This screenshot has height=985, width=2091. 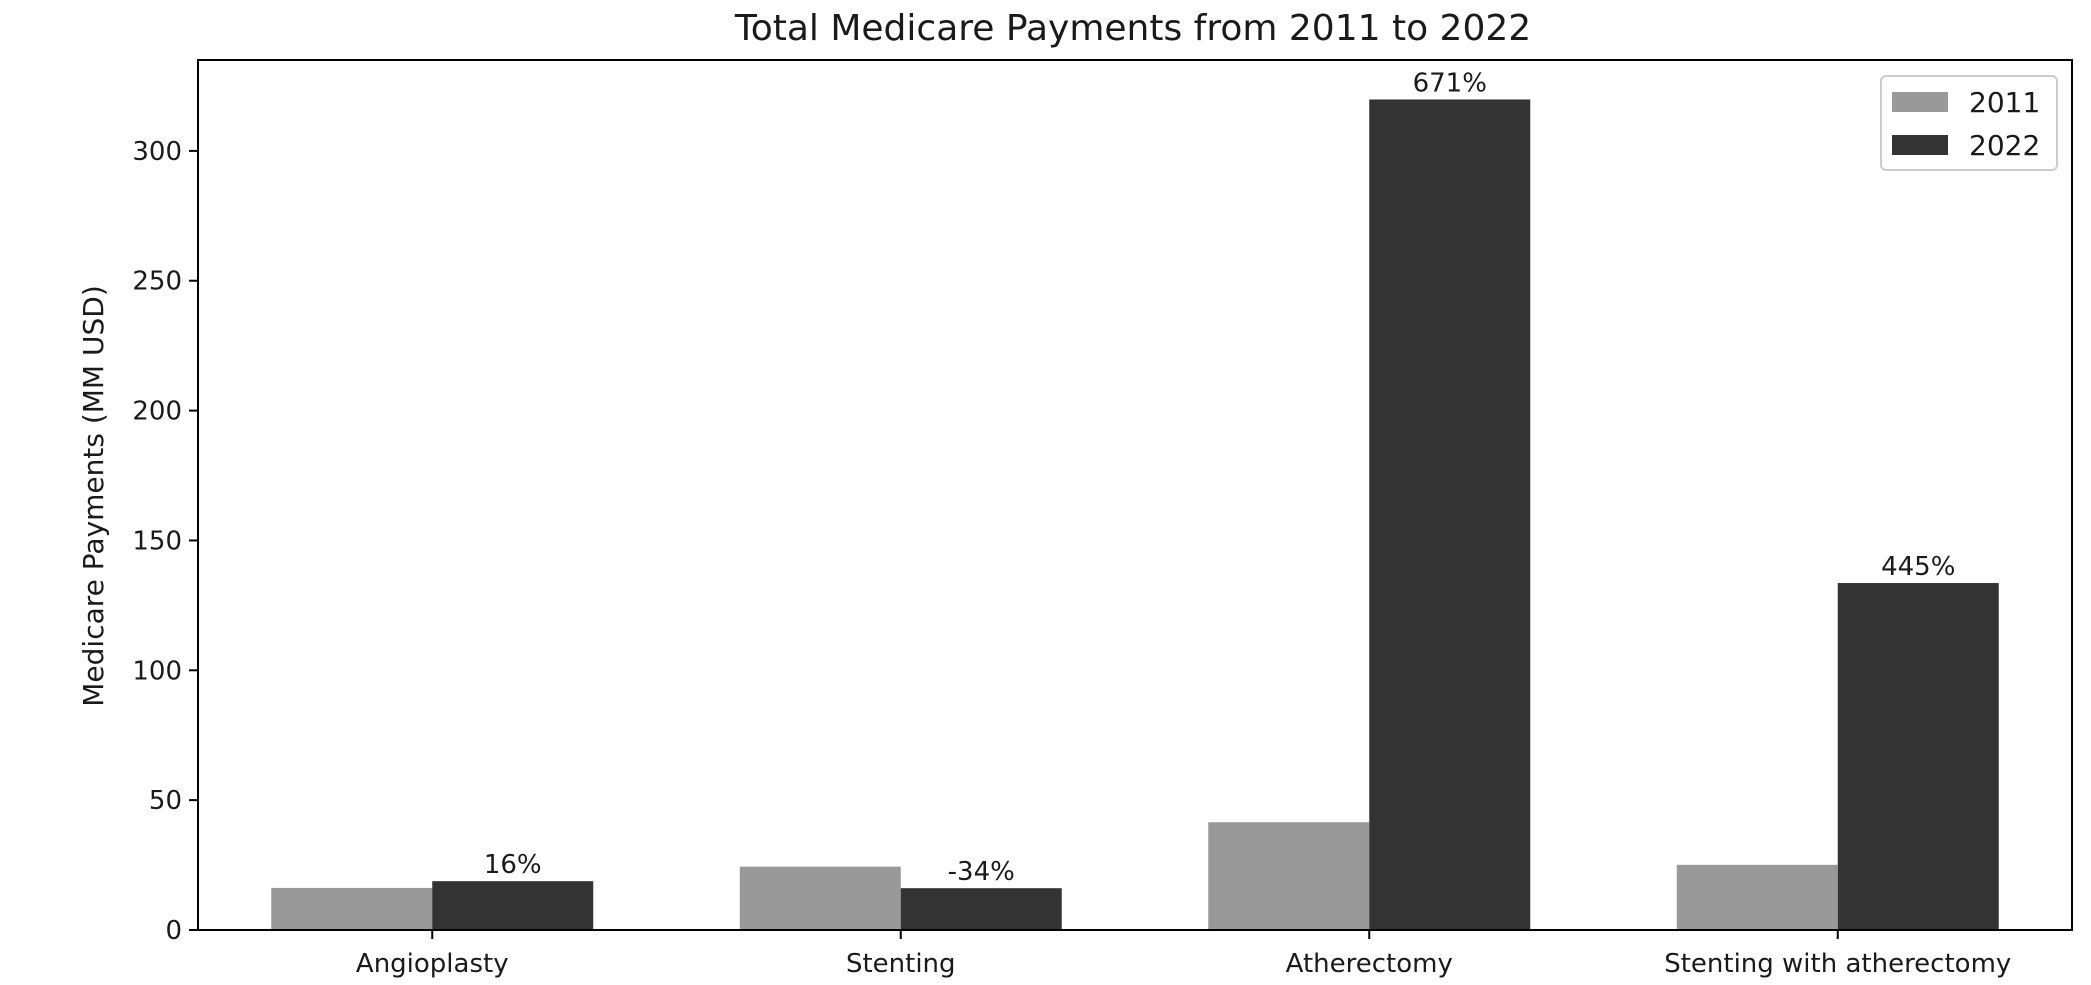 I want to click on y-tick-label: 250, so click(x=157, y=282).